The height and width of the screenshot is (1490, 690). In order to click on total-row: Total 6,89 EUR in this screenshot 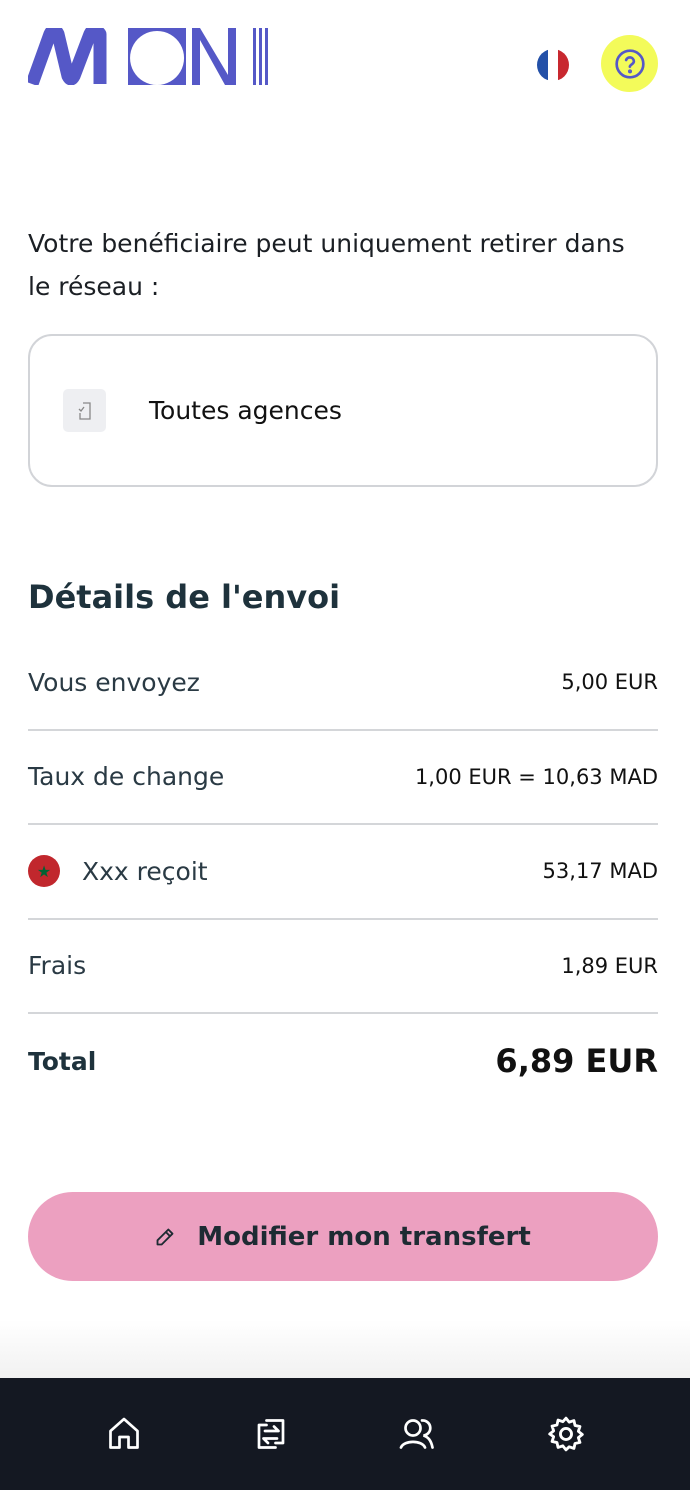, I will do `click(343, 1061)`.